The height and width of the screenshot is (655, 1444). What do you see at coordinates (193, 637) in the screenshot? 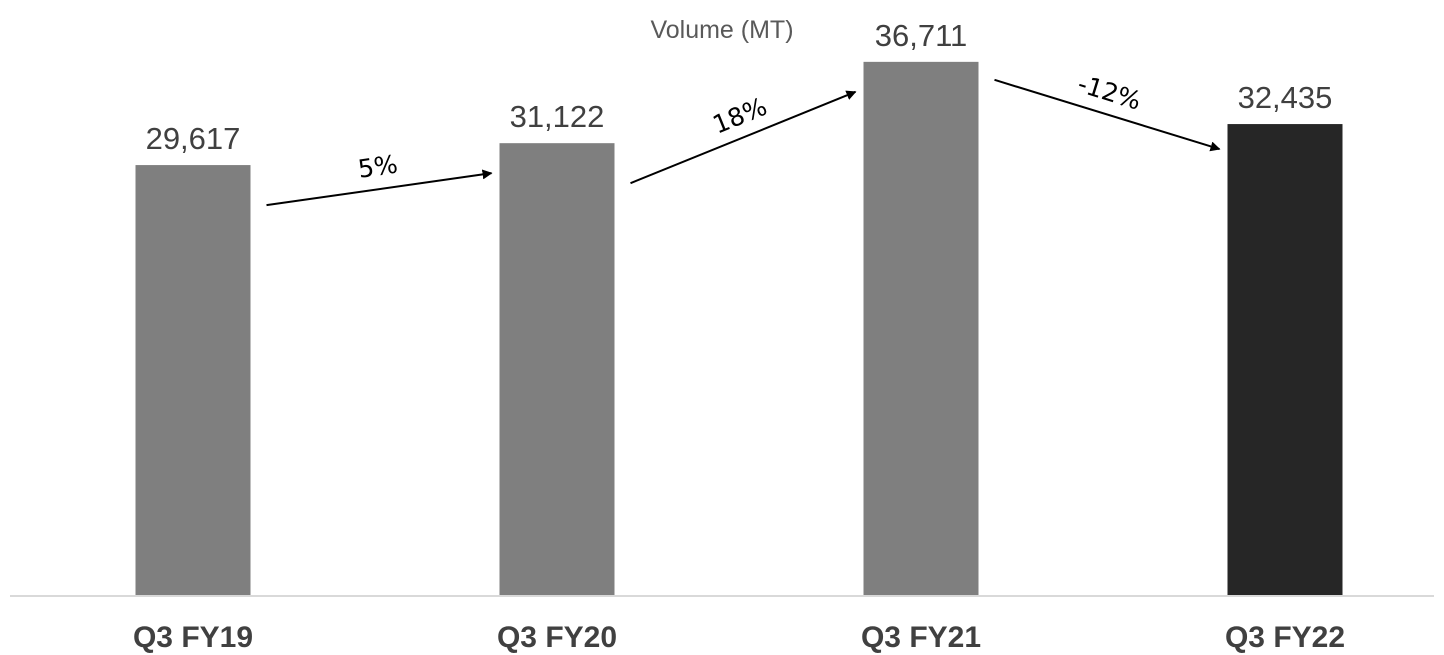
I see `category-label-1: Q3 FY19` at bounding box center [193, 637].